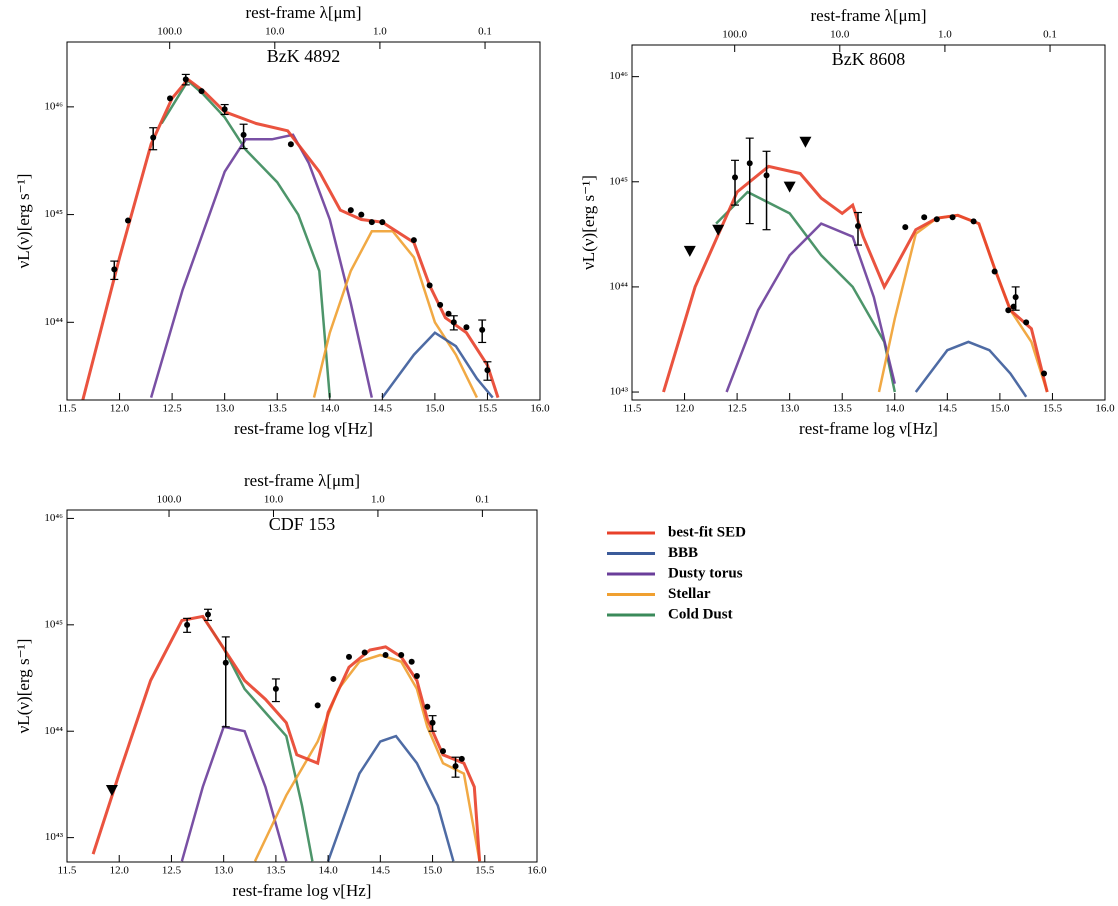 The width and height of the screenshot is (1118, 906). I want to click on legend-label: Dusty torus, so click(705, 573).